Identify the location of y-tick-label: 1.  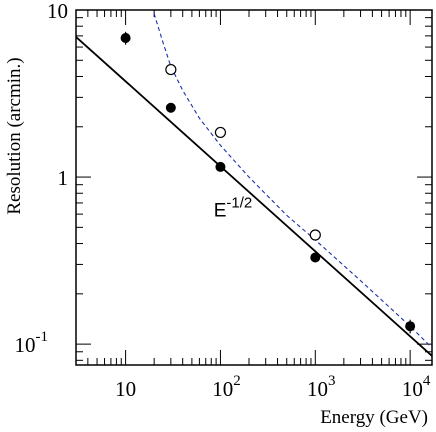
(63, 178).